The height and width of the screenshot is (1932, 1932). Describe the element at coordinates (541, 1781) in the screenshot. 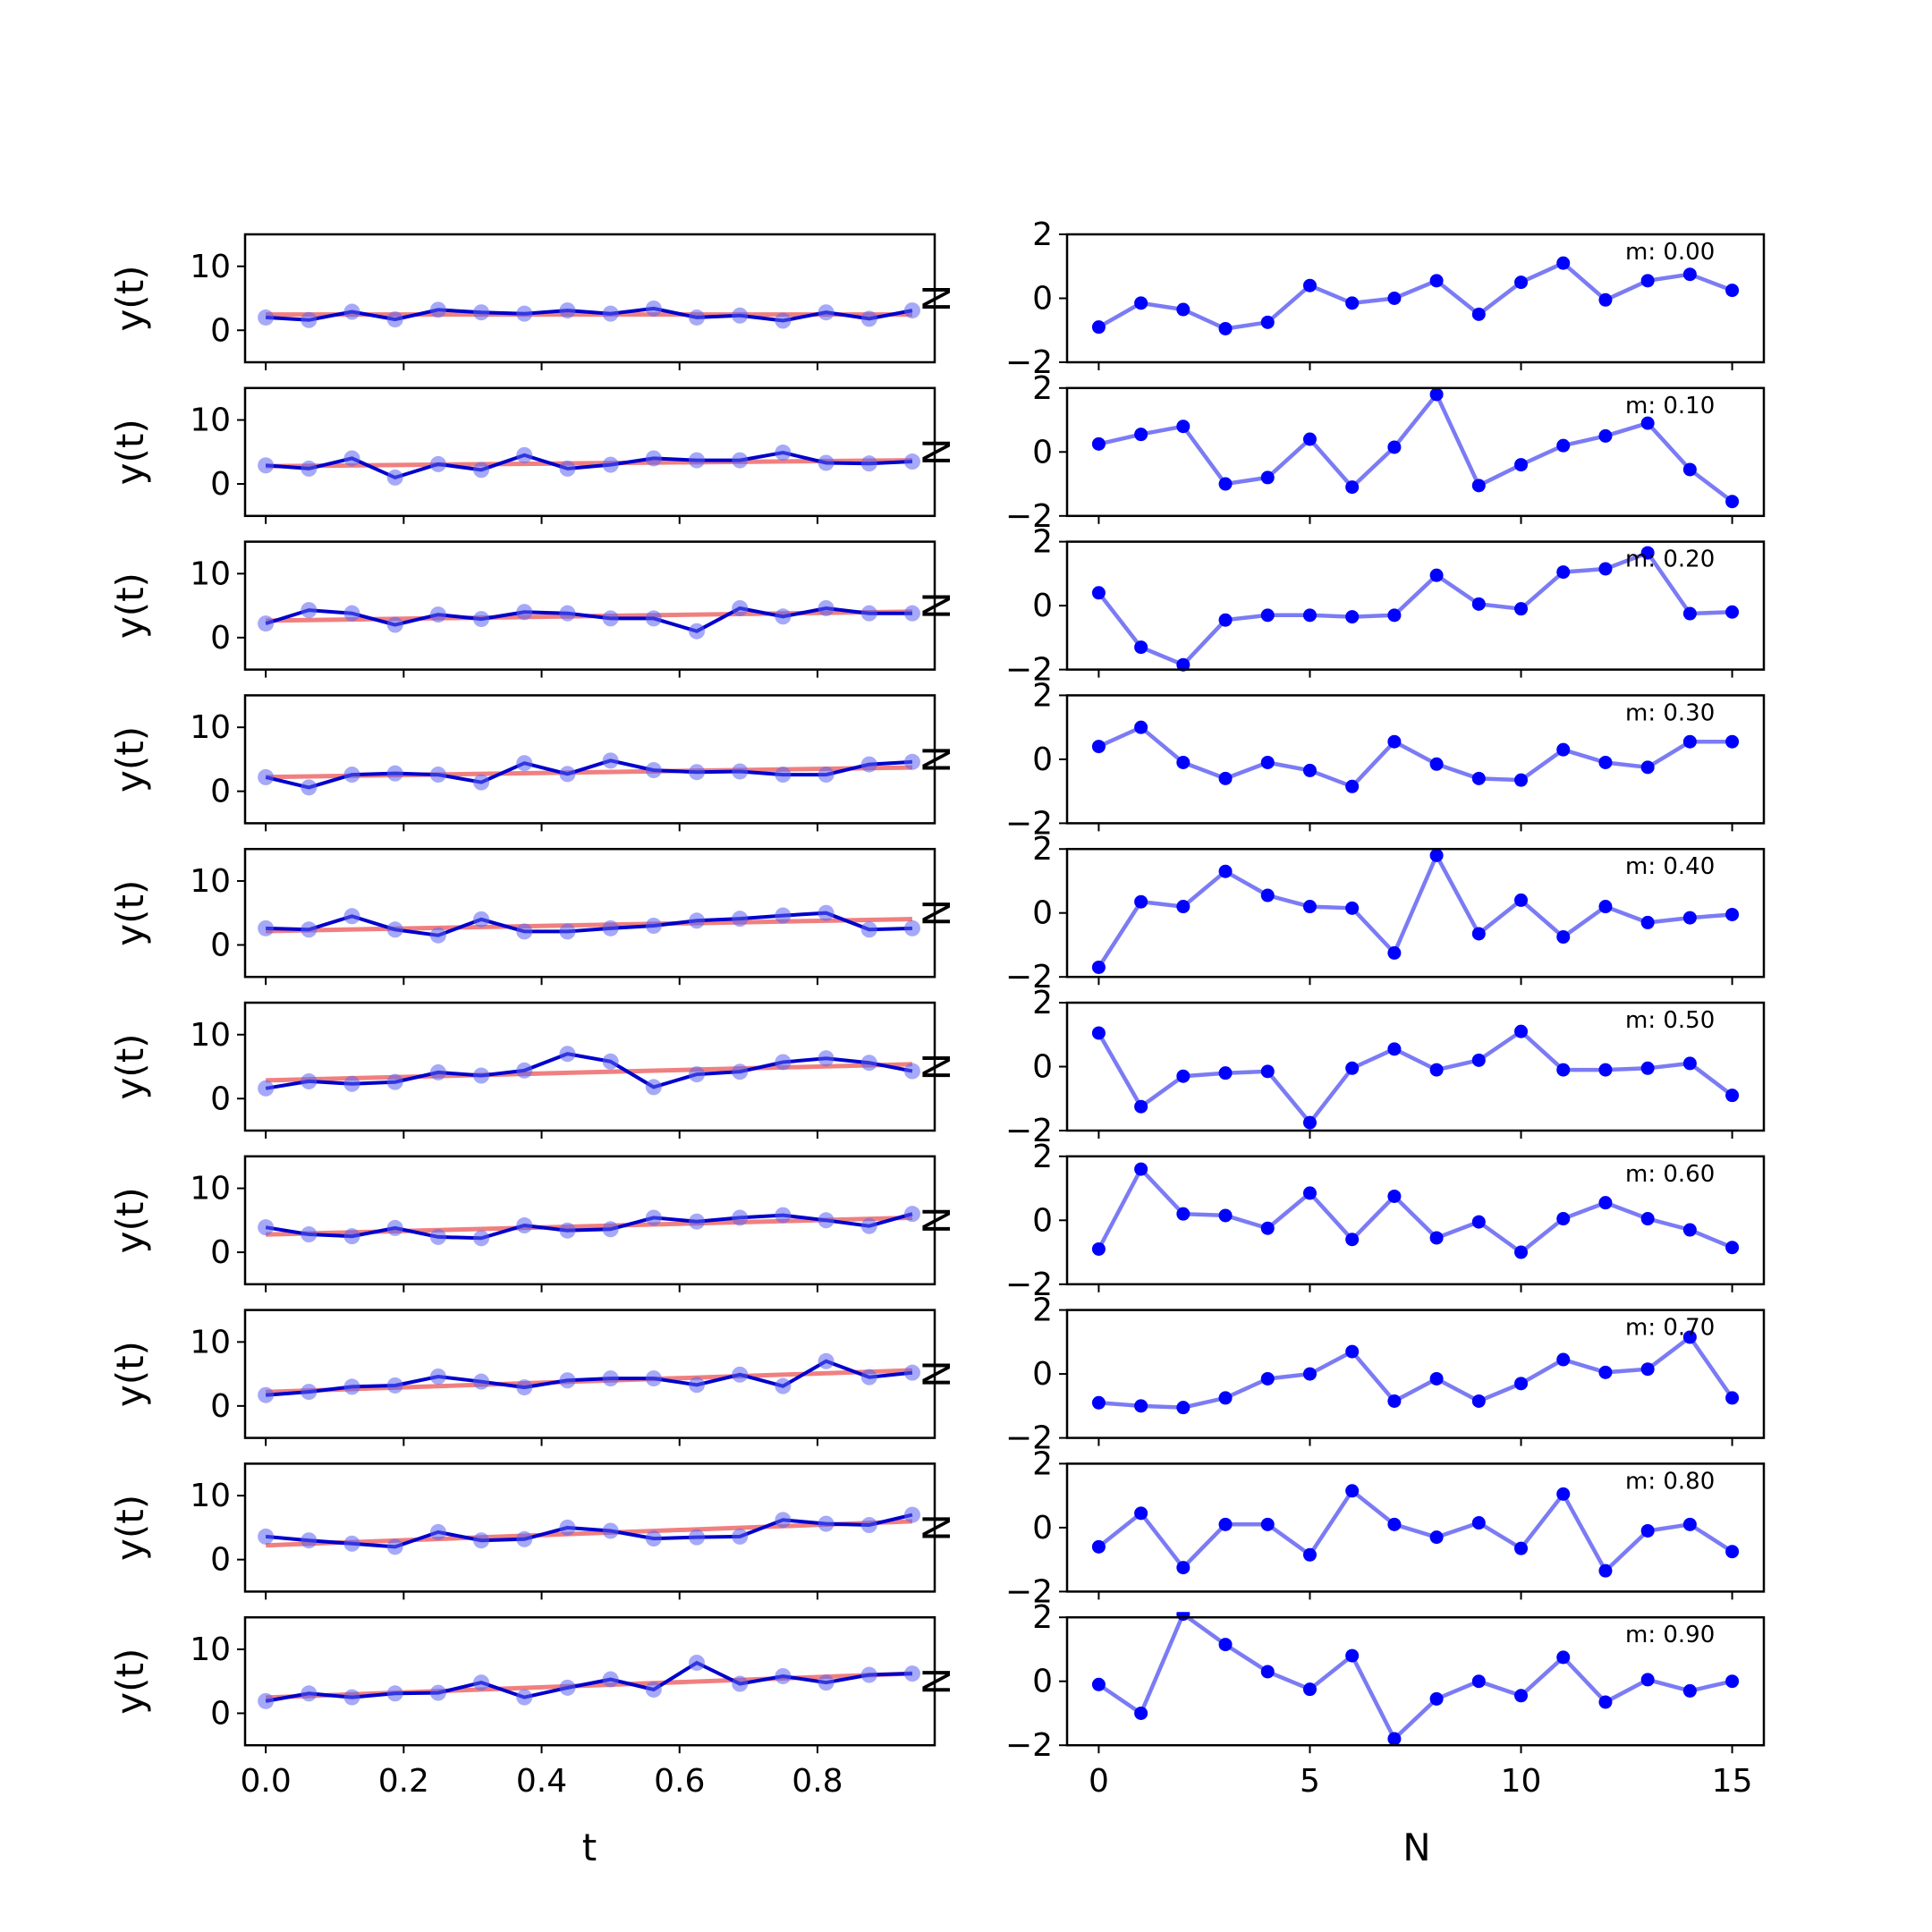

I see `x-tick-label: 0.4` at that location.